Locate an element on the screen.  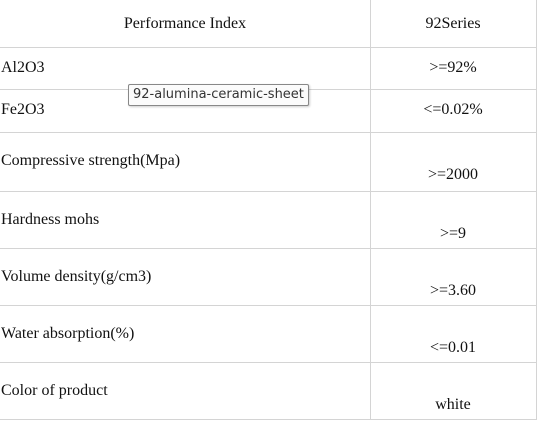
cell: <=0.02% is located at coordinates (453, 109).